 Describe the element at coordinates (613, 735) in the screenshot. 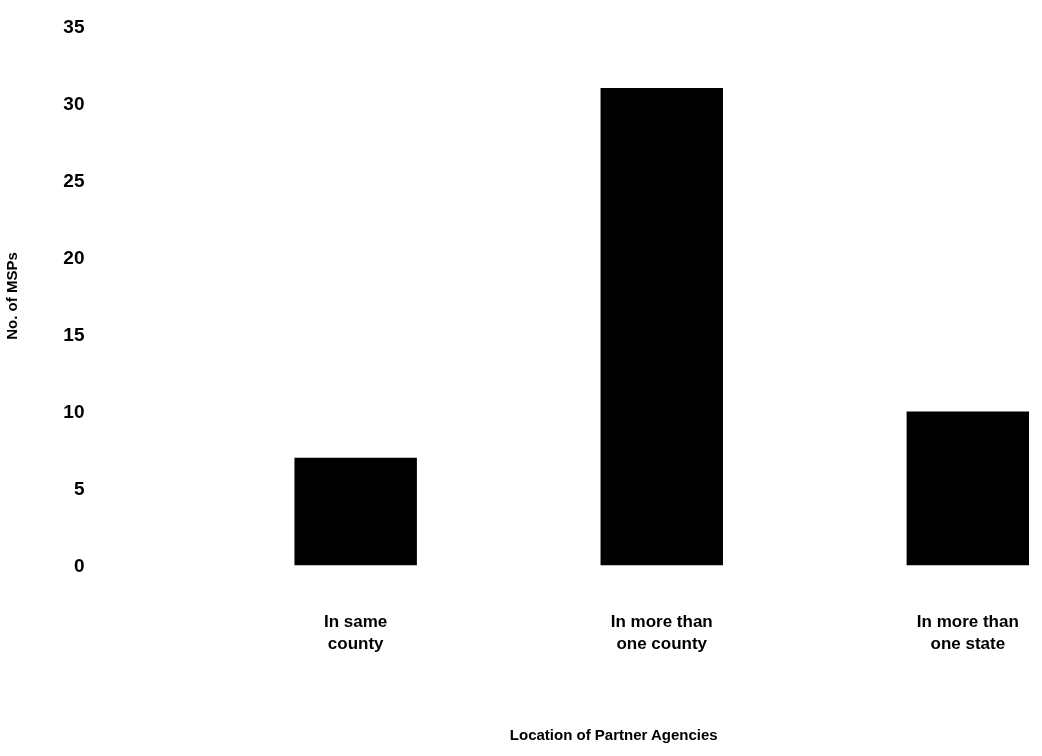

I see `x-axis-title: Location of Partner Agencies` at that location.